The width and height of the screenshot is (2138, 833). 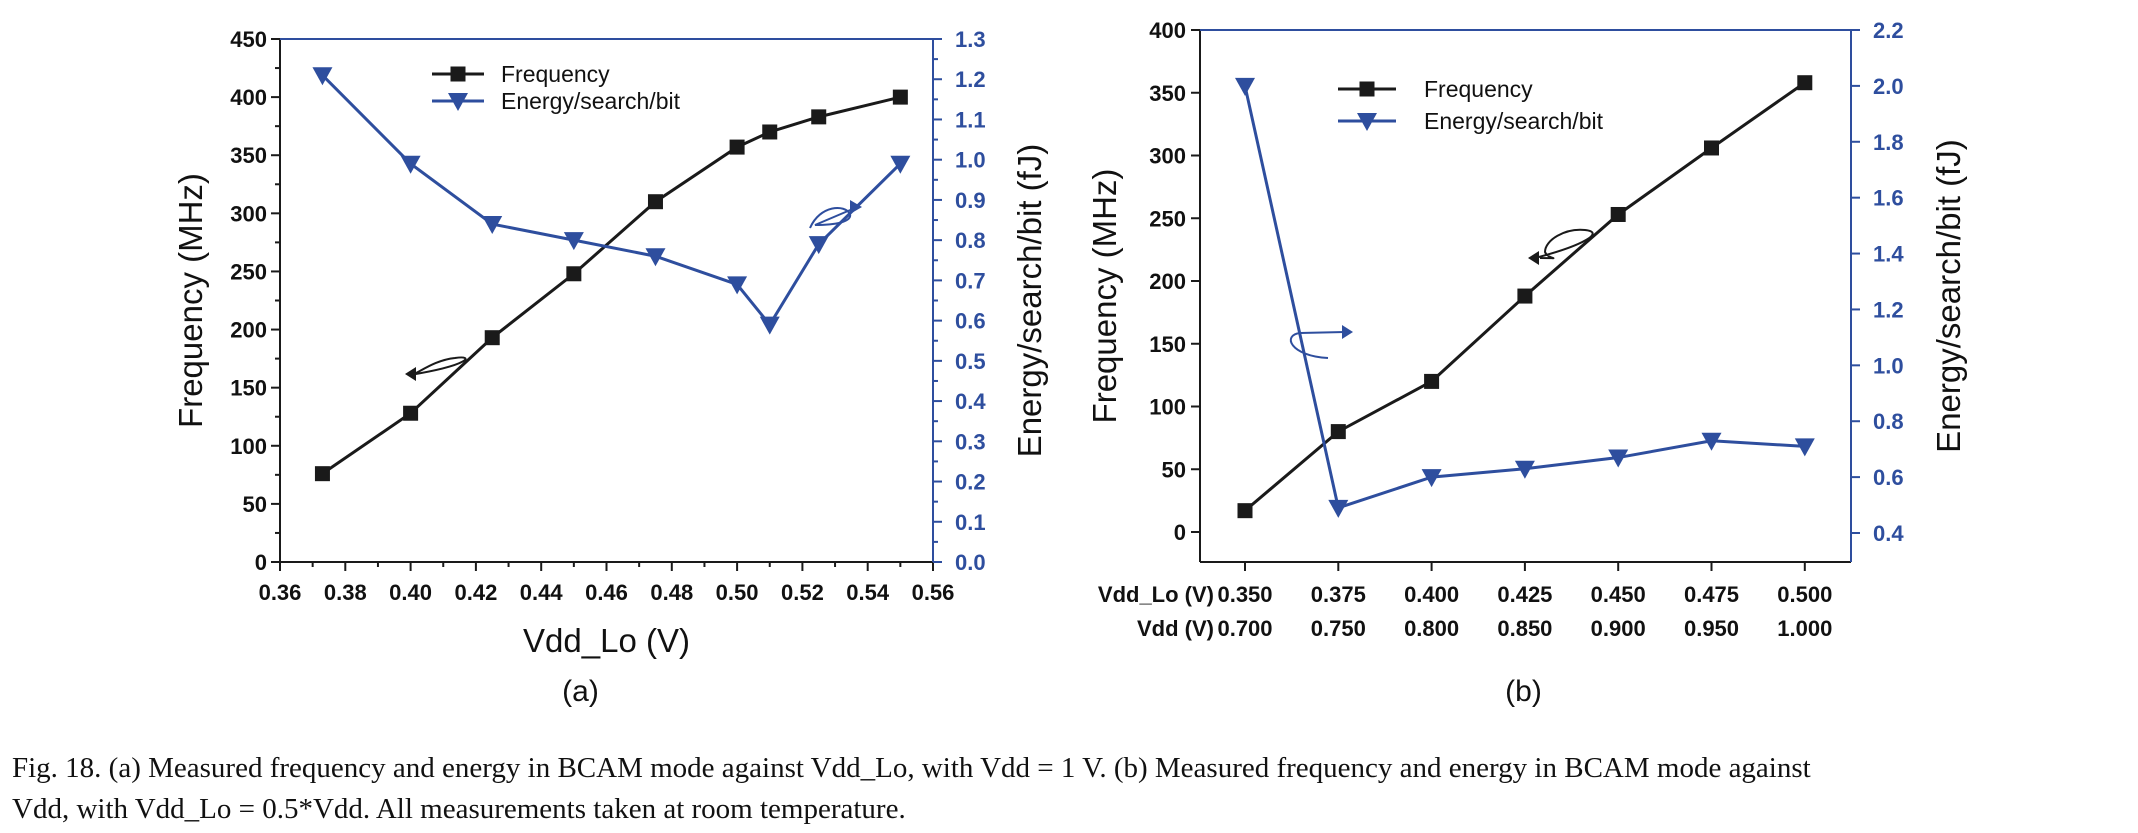 What do you see at coordinates (475, 592) in the screenshot?
I see `x-tick-label: 0.42` at bounding box center [475, 592].